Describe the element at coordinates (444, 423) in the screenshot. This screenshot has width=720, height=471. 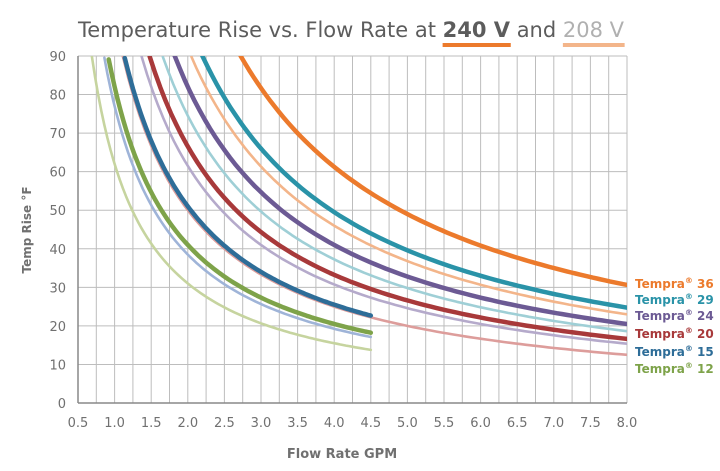
I see `x-tick-label: 5.5` at that location.